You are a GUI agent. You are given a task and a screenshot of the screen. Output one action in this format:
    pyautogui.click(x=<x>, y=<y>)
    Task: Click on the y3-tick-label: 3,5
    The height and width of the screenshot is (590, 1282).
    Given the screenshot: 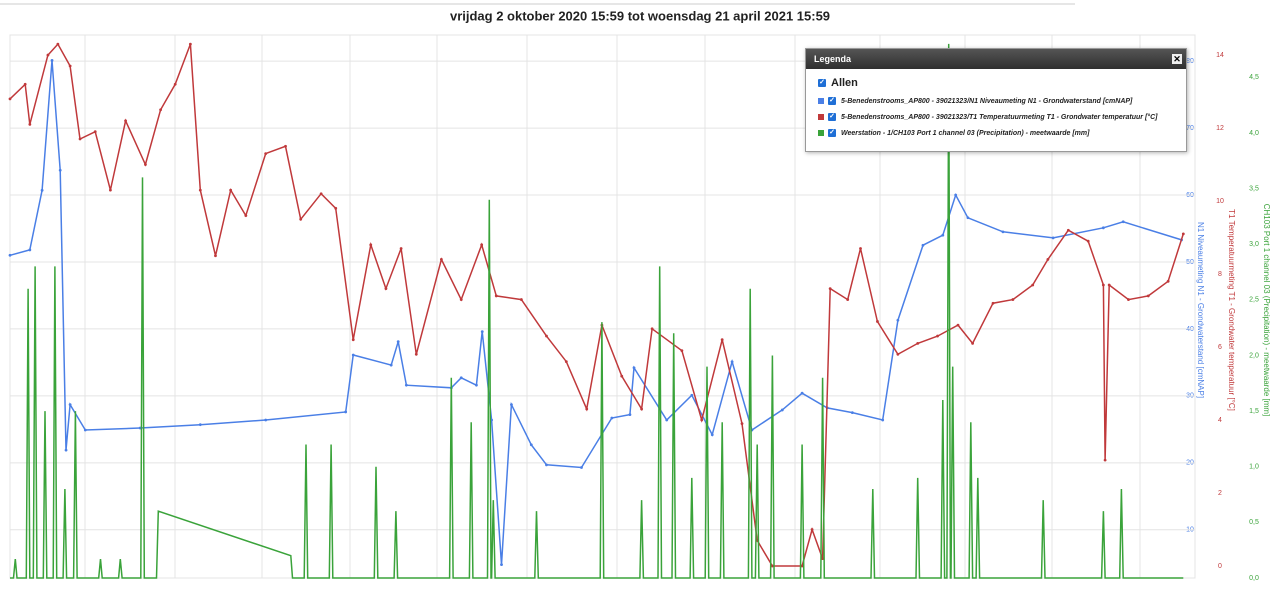 What is the action you would take?
    pyautogui.click(x=1254, y=188)
    